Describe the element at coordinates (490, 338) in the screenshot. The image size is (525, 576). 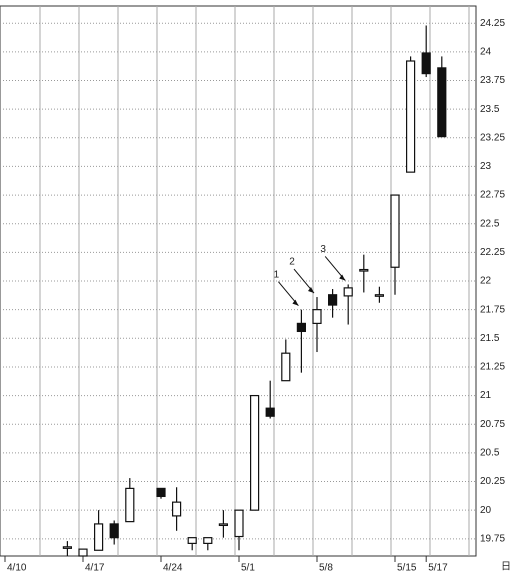
I see `y-tick-label: 21.5` at that location.